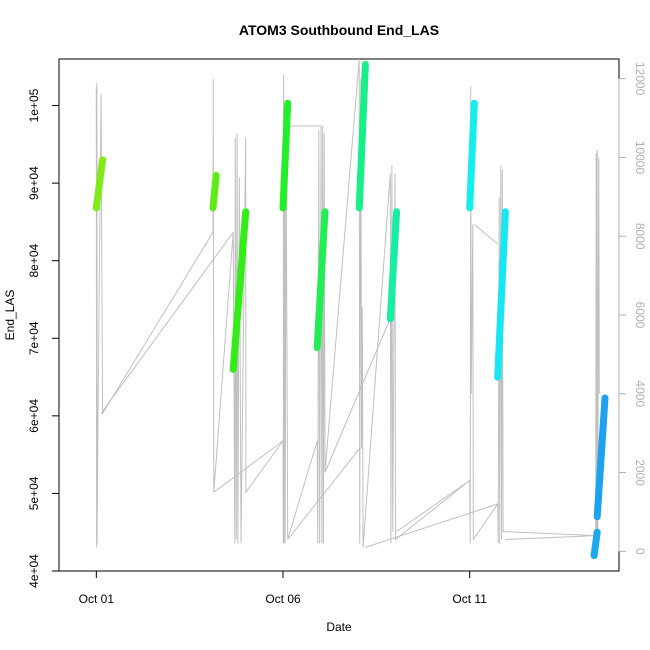  Describe the element at coordinates (34, 183) in the screenshot. I see `y-tick-label-5: 9e+04` at that location.